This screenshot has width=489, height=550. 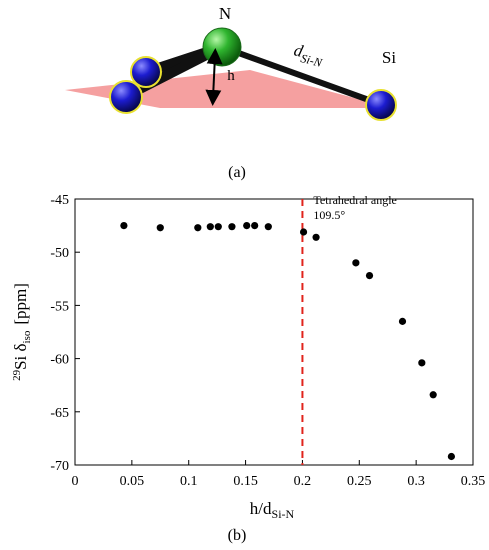 What do you see at coordinates (231, 76) in the screenshot?
I see `height-label: h` at bounding box center [231, 76].